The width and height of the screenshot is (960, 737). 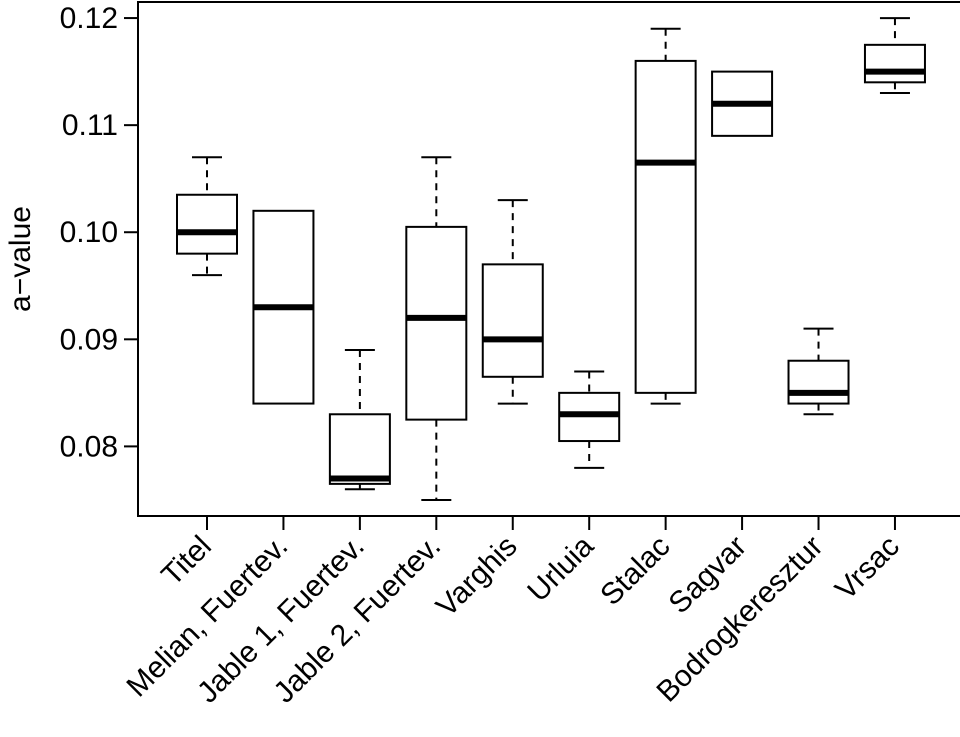 What do you see at coordinates (89, 232) in the screenshot?
I see `y-tick-label: 0.10` at bounding box center [89, 232].